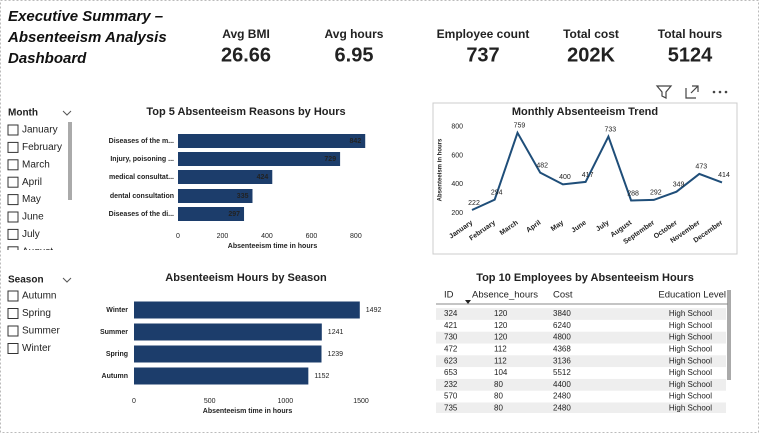 This screenshot has width=770, height=434. What do you see at coordinates (701, 167) in the screenshot?
I see `data-label: 473` at bounding box center [701, 167].